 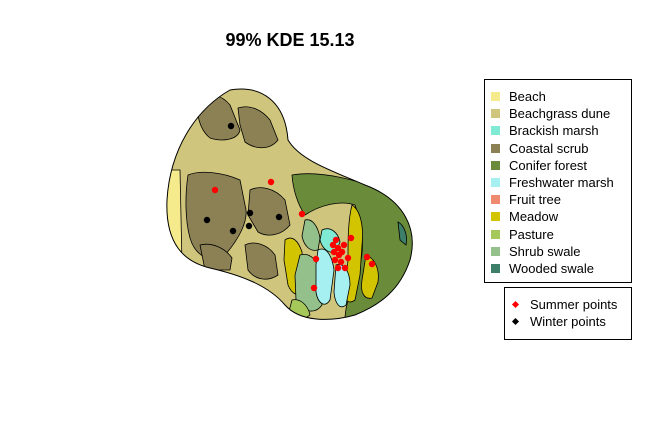 I want to click on legend-label: Fruit tree, so click(x=535, y=200).